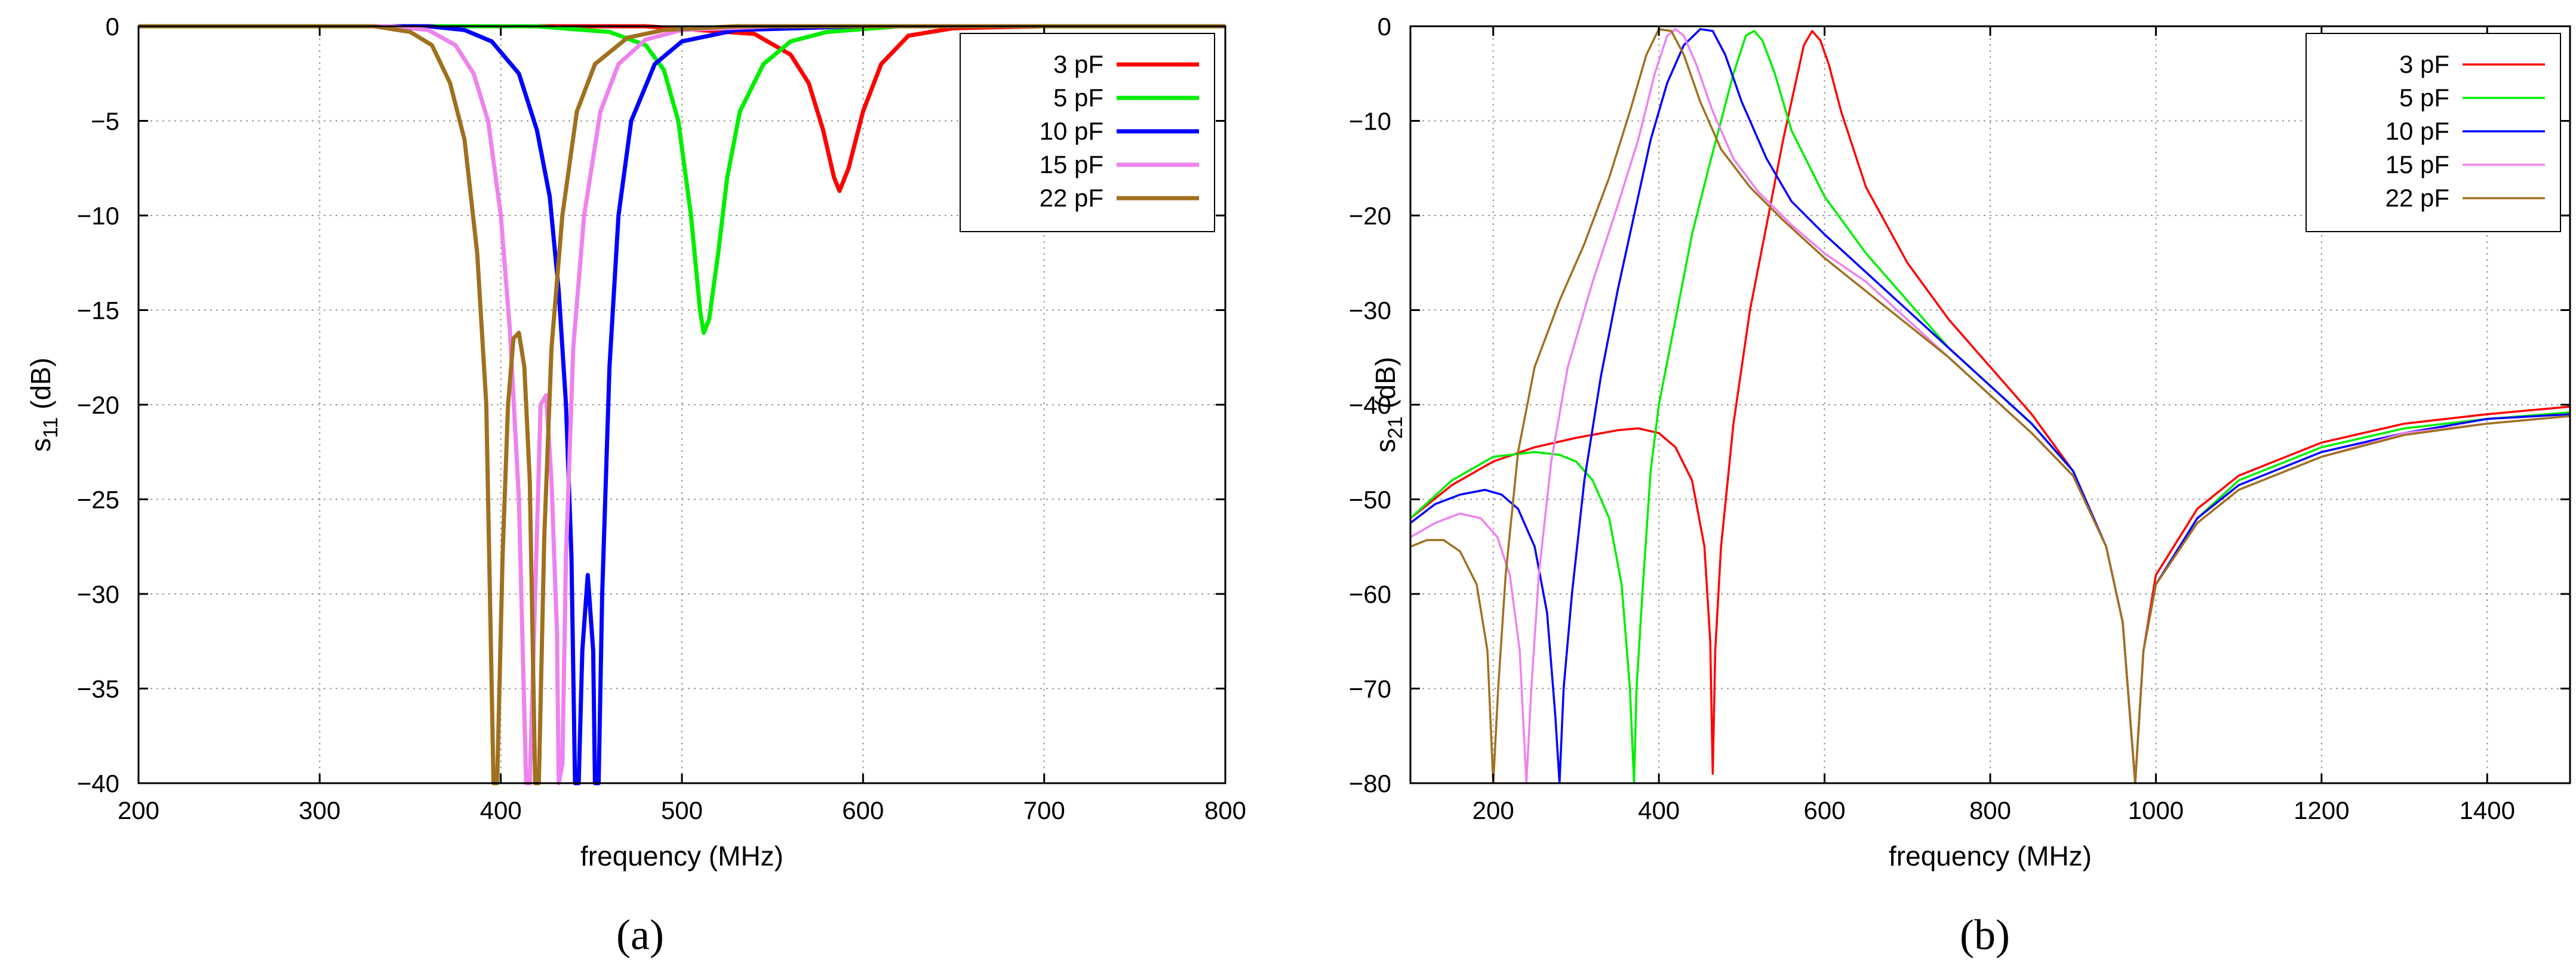 The height and width of the screenshot is (973, 2576). I want to click on x-tick-label: 1000, so click(2156, 810).